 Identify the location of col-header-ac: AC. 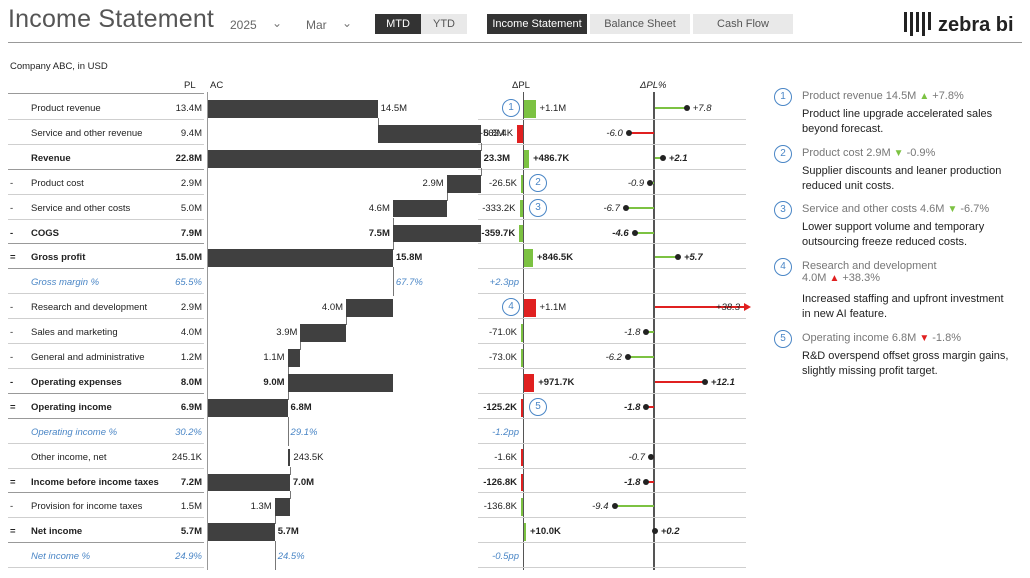
(217, 85).